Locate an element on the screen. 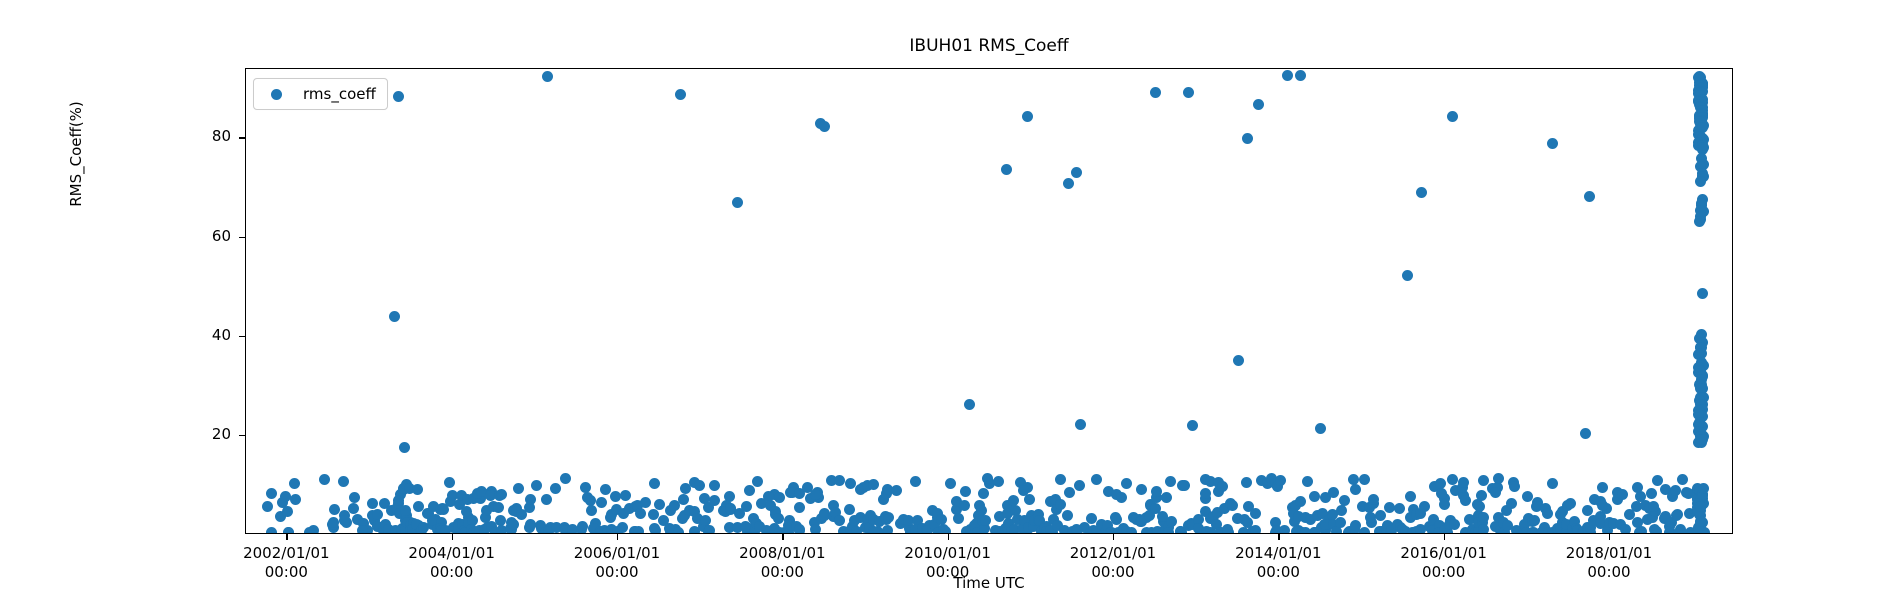  x-tick-label: 2014/01/01 00:00 is located at coordinates (1278, 563).